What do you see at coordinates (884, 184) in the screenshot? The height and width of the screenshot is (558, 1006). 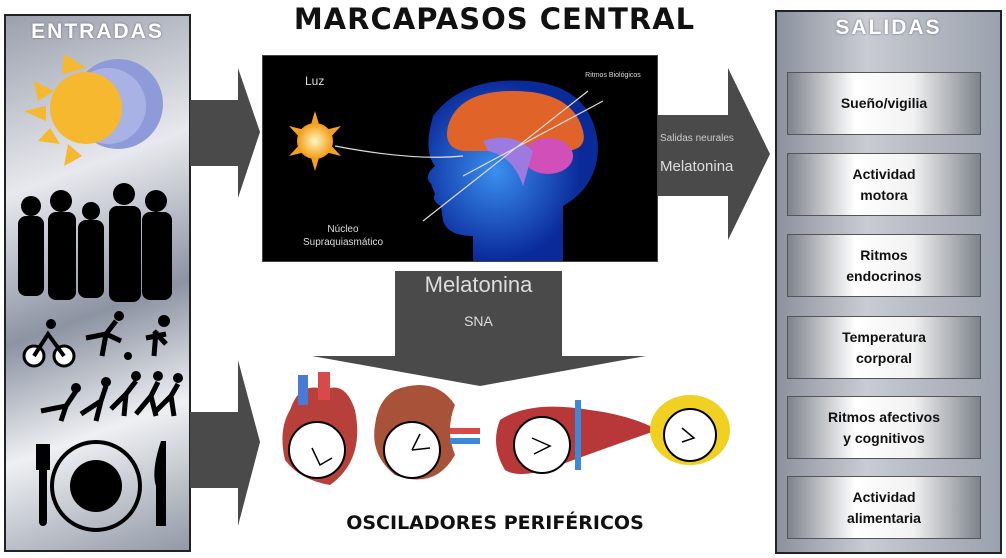 I see `output-motor-activity: Actividad motora` at bounding box center [884, 184].